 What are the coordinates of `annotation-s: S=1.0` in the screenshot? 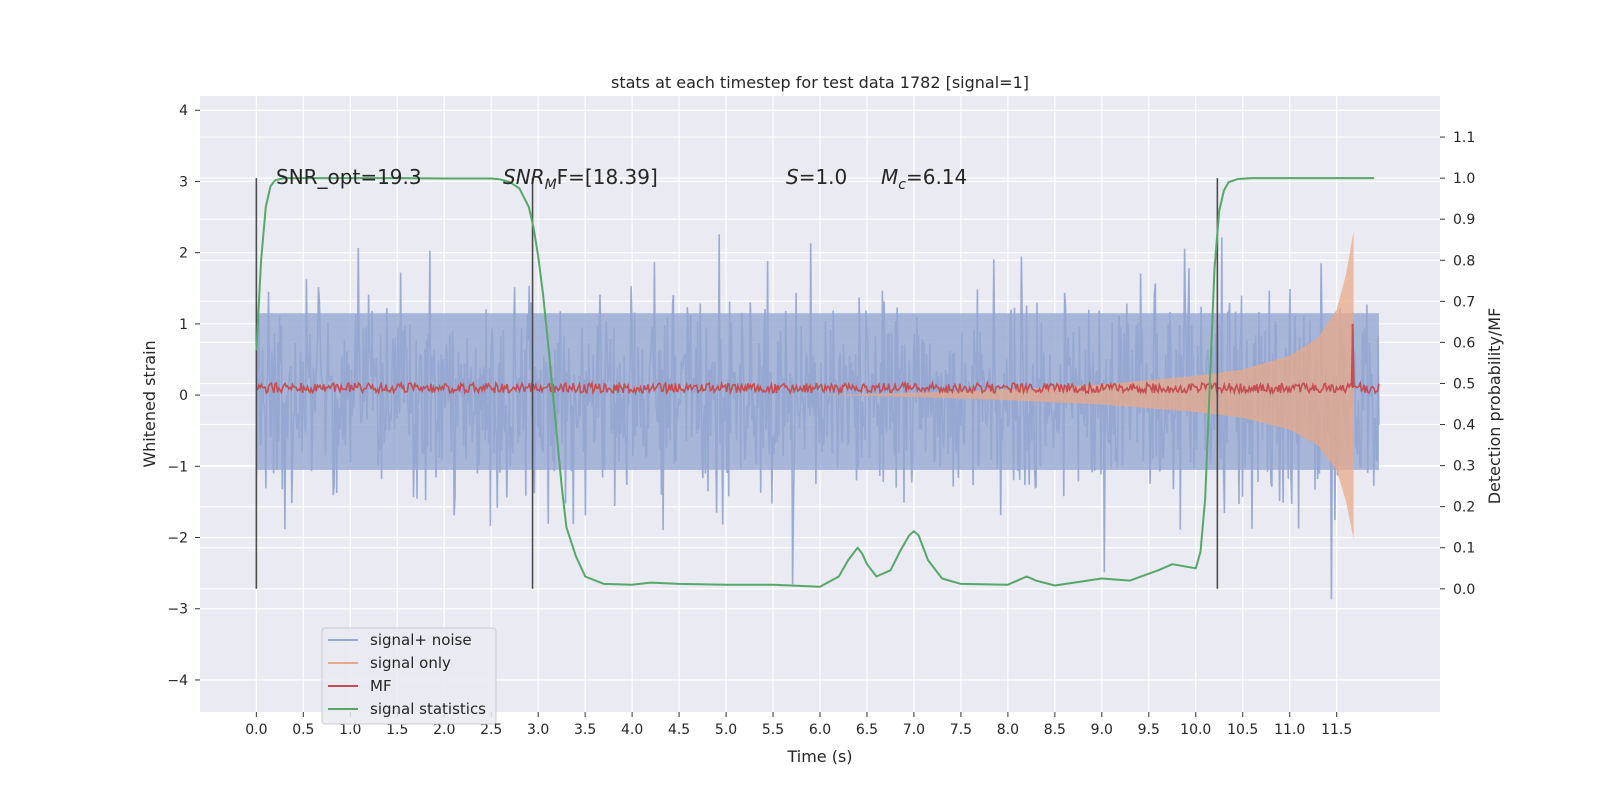 It's located at (816, 177).